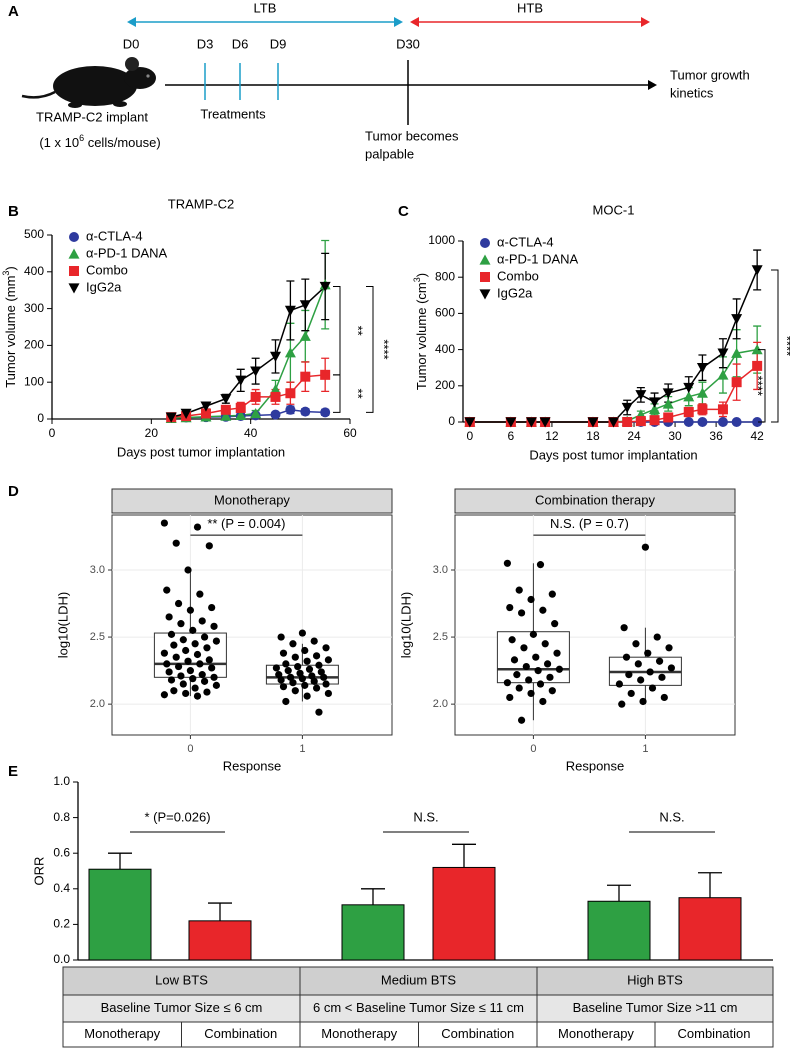  I want to click on y-tick-label: 200, so click(34, 345).